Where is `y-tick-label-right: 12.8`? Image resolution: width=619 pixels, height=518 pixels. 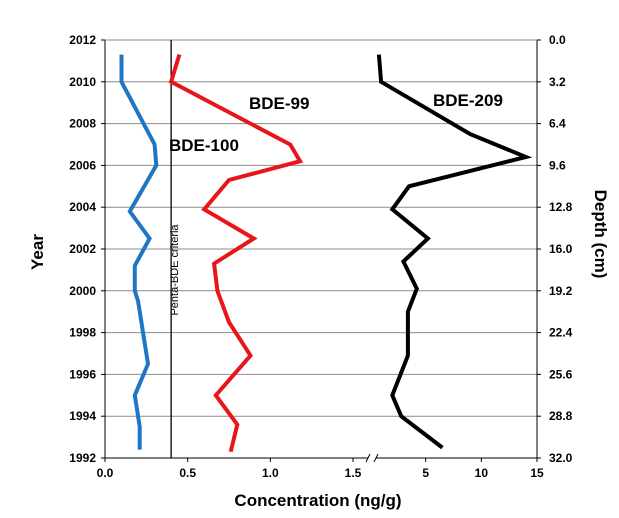
y-tick-label-right: 12.8 is located at coordinates (561, 207).